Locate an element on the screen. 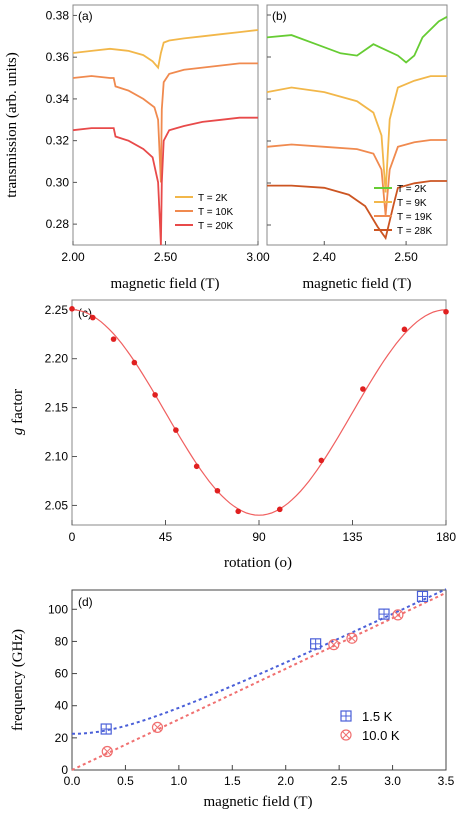 The image size is (463, 818). panel-d-xtick-label: 3.5 is located at coordinates (446, 781).